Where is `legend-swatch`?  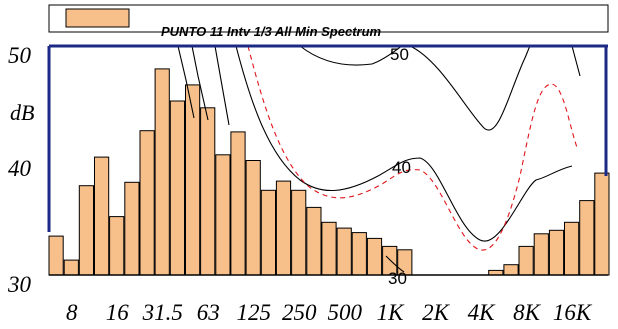 legend-swatch is located at coordinates (97, 18).